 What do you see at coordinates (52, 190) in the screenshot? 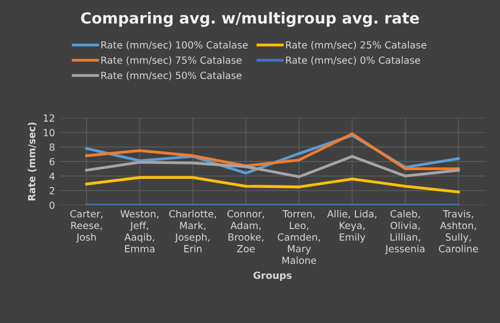
I see `y-tick-label: 2` at bounding box center [52, 190].